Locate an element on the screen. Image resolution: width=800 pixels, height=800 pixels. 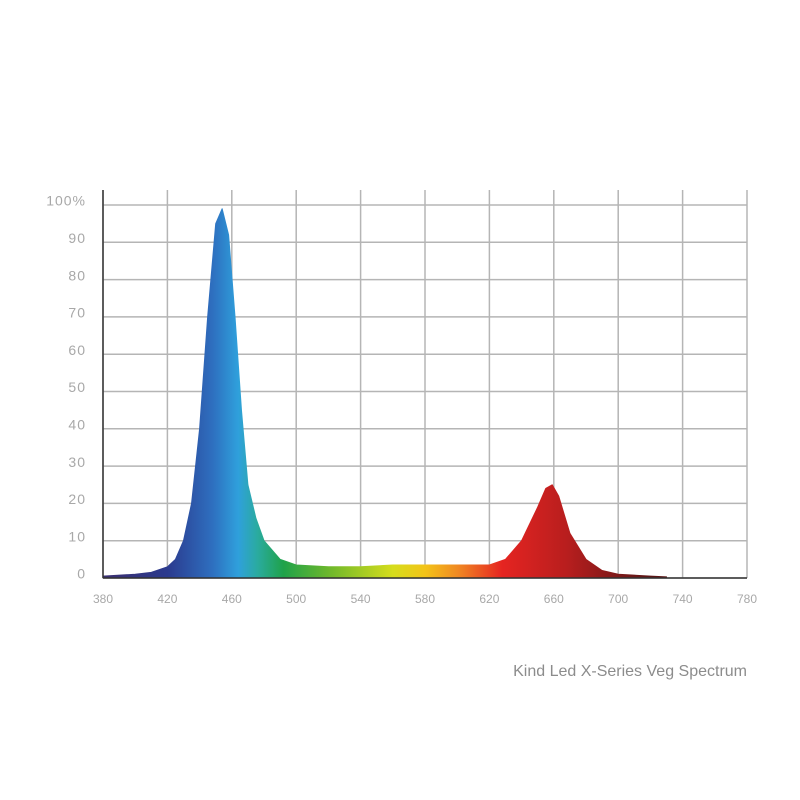
x-tick-label: 540 is located at coordinates (361, 599).